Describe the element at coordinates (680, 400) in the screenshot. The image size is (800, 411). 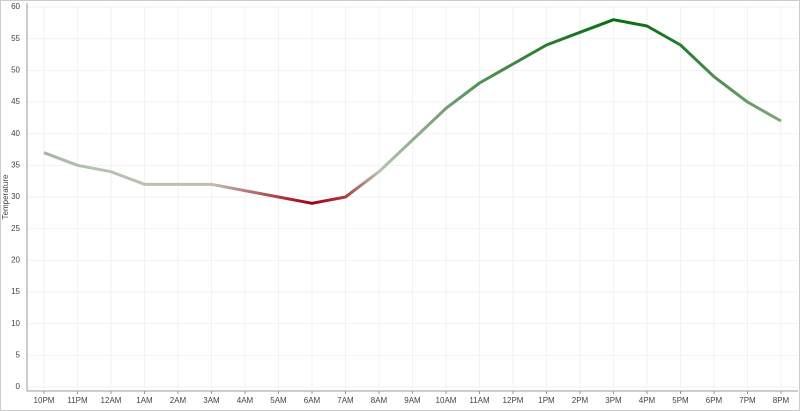
I see `x-tick-label: 5PM` at that location.